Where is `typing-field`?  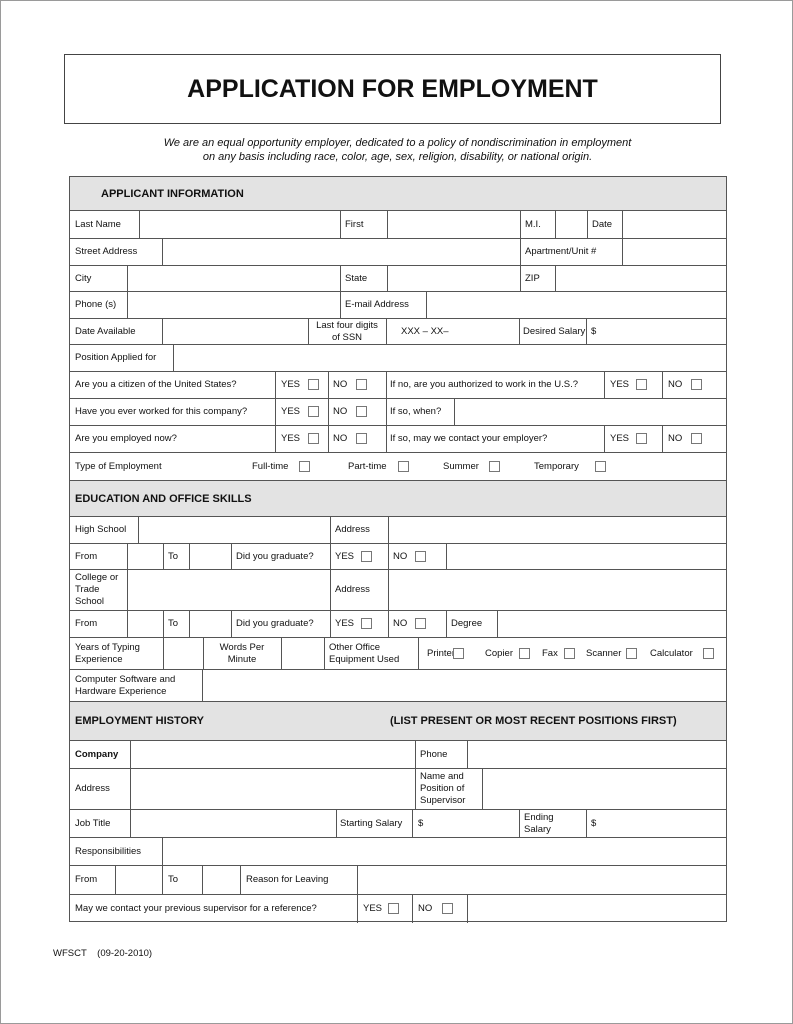 typing-field is located at coordinates (183, 653).